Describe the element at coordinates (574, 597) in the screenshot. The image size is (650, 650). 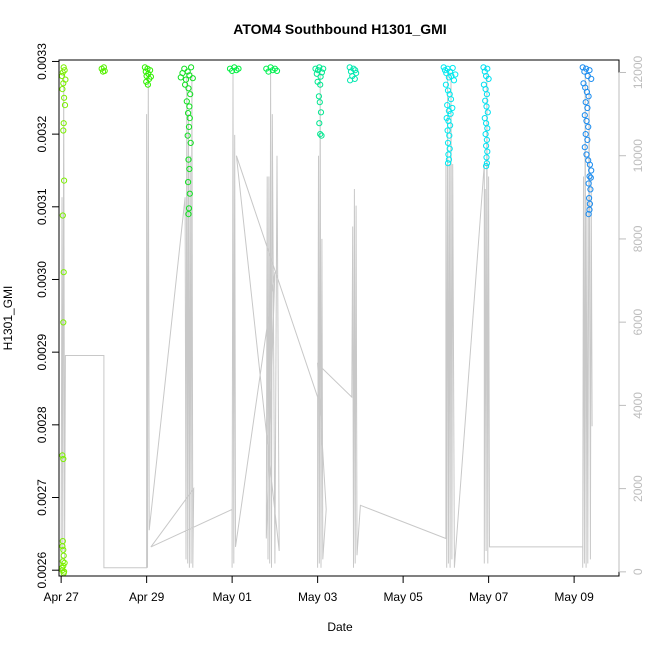
I see `x-tick-label: May 09` at that location.